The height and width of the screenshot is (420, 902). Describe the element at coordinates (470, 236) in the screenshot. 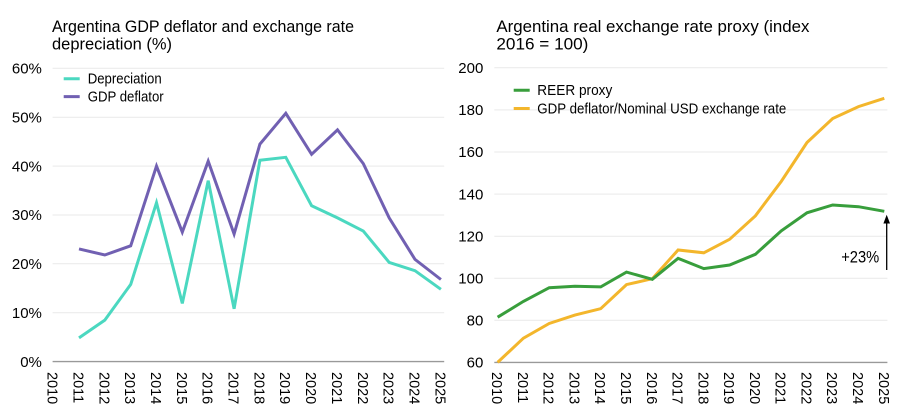

I see `svg-text: 120` at that location.